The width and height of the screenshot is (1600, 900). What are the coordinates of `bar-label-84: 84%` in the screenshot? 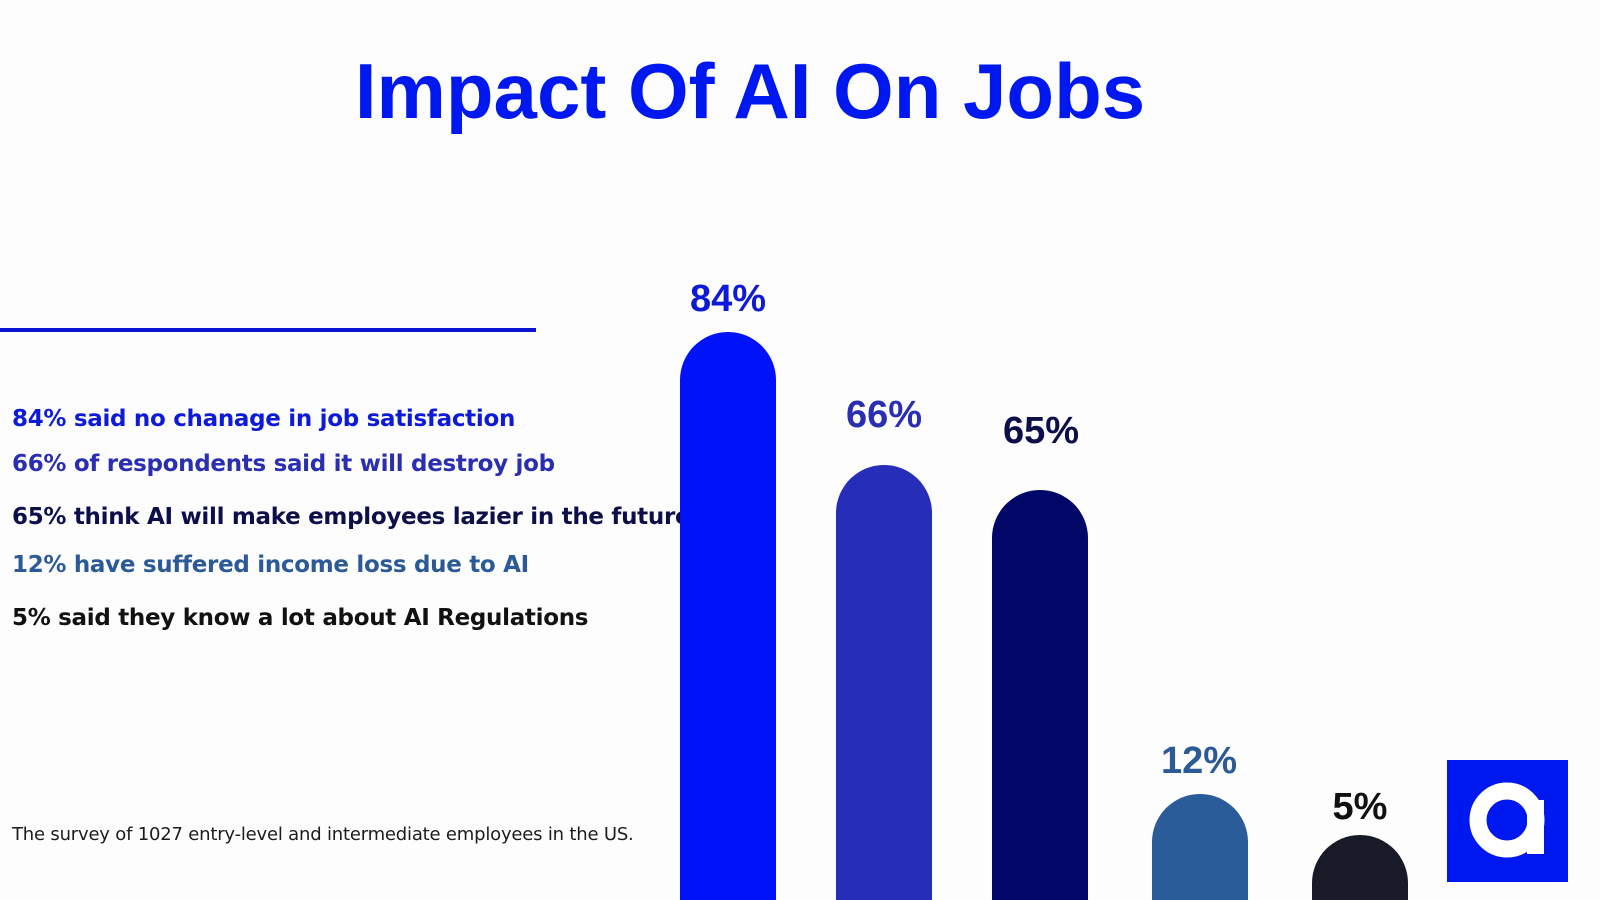 It's located at (728, 299).